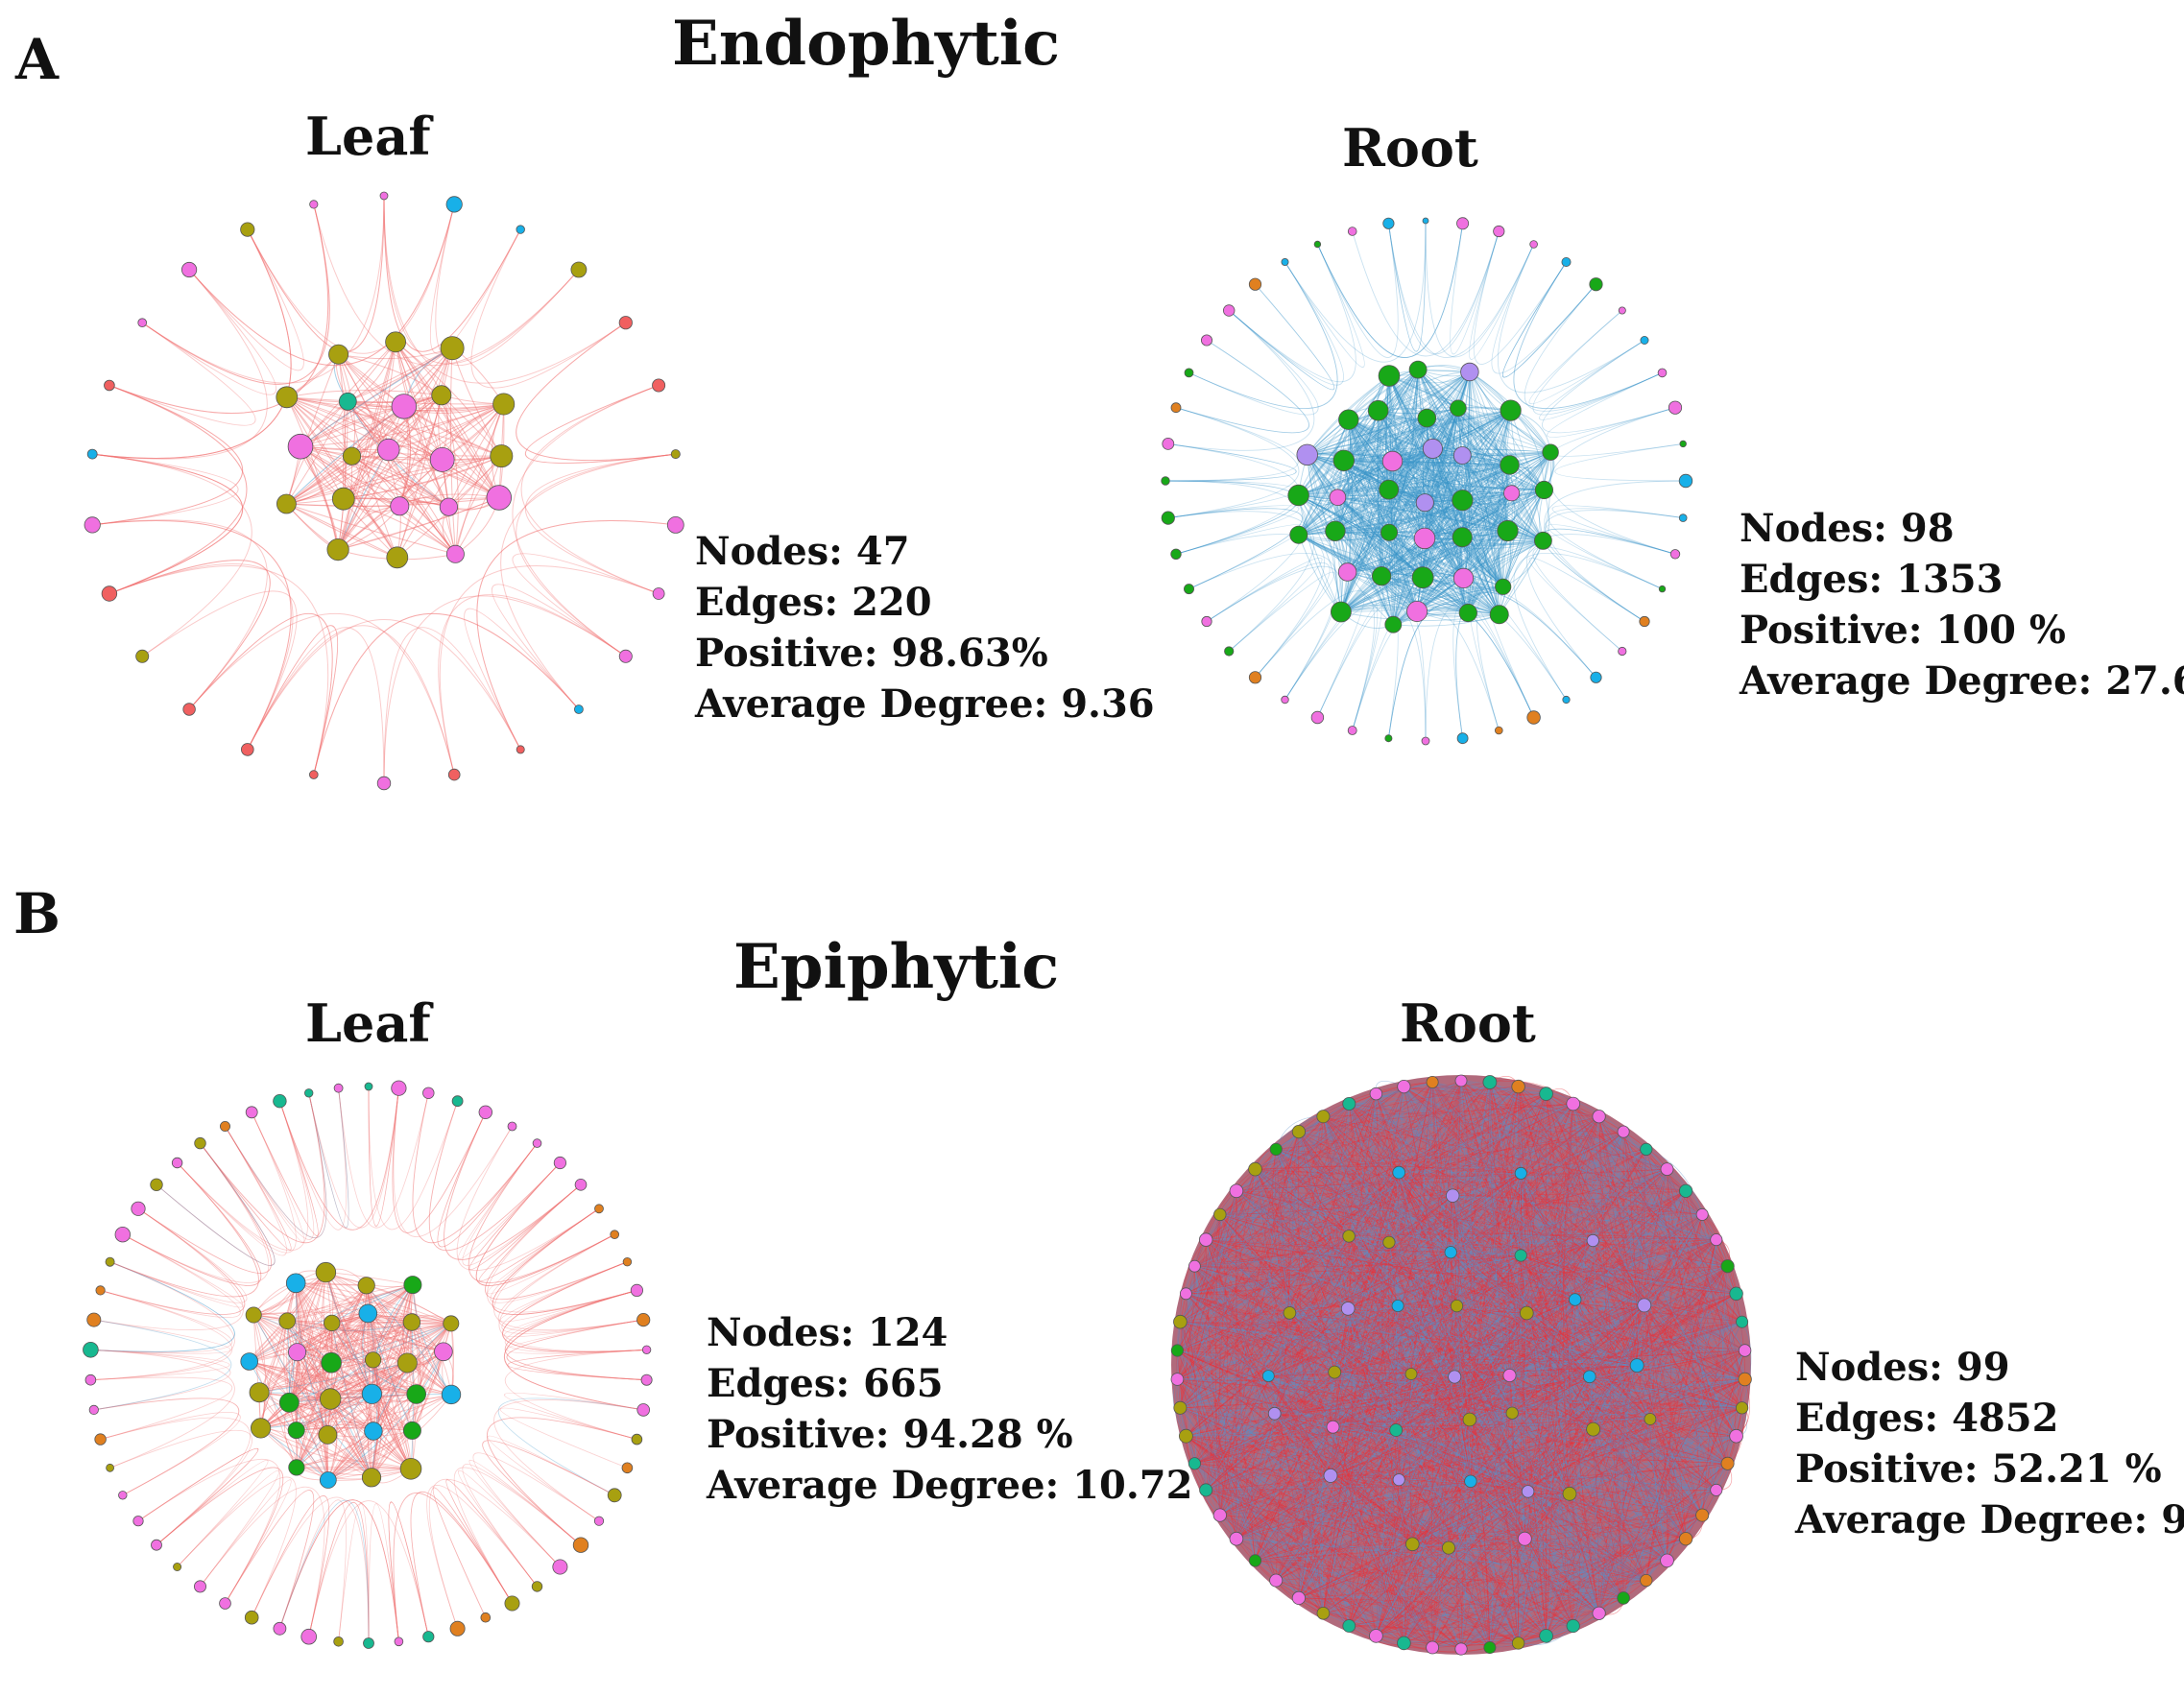 This screenshot has width=2184, height=1696. I want to click on epiphytic-root-network, so click(1461, 1365).